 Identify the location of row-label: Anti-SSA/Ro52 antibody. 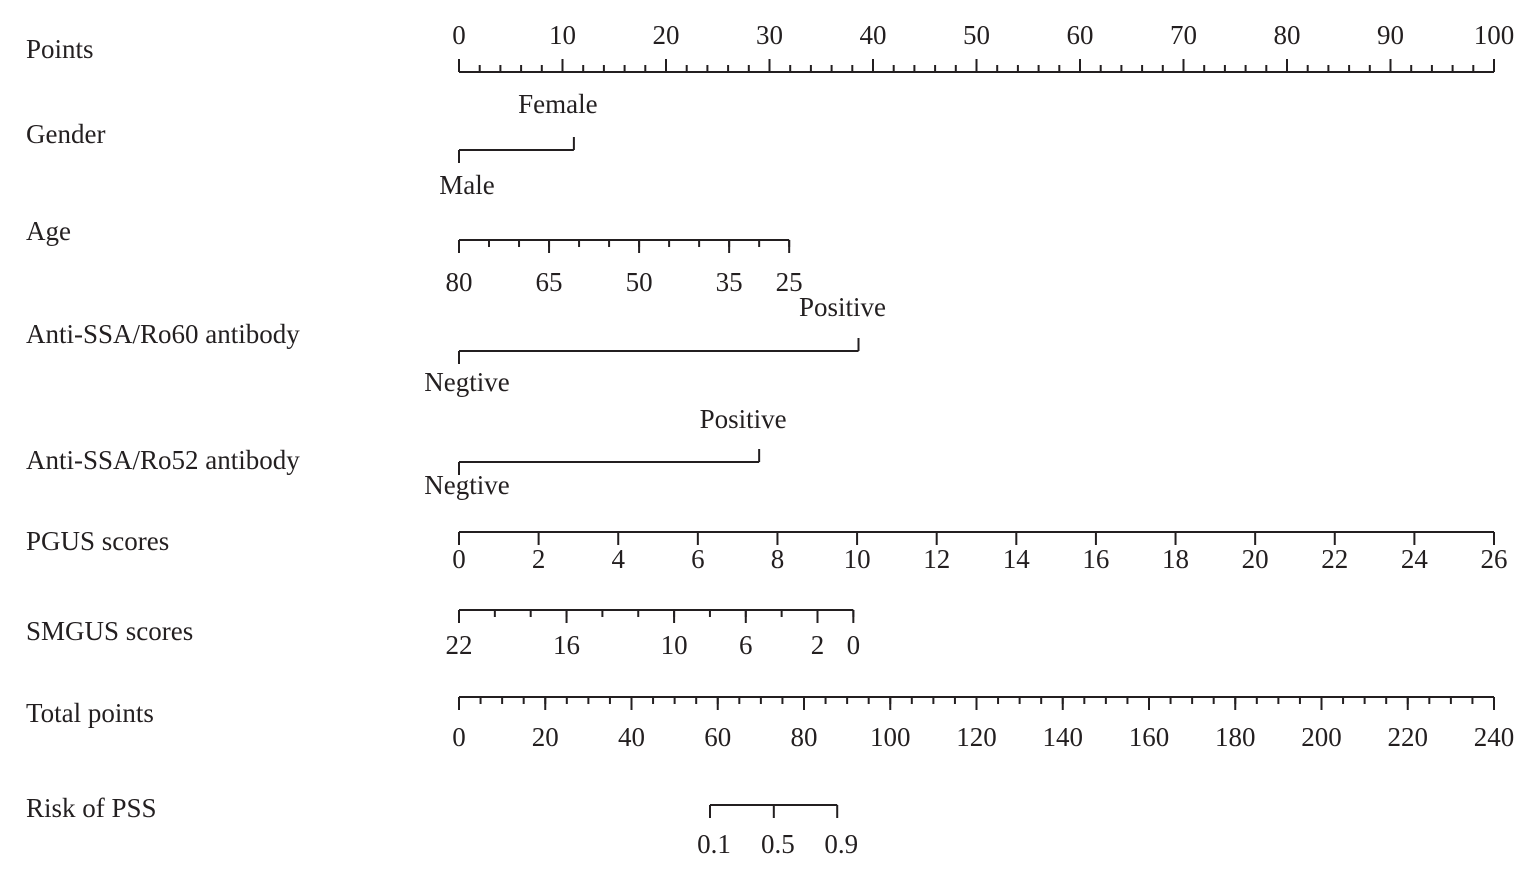
(163, 460).